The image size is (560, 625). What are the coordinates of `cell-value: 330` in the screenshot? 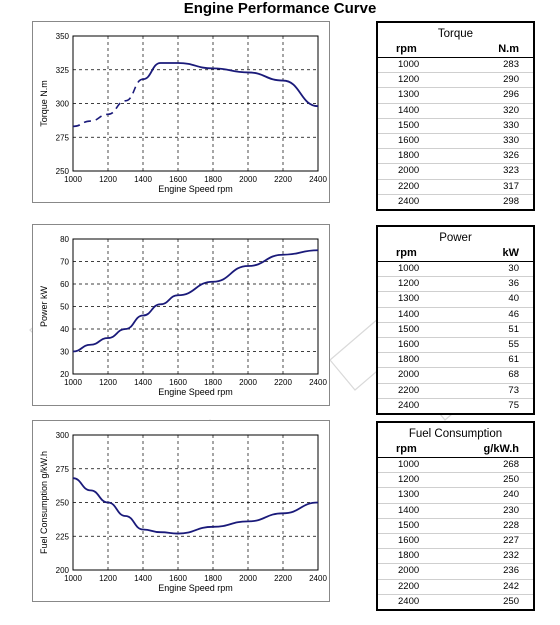 It's located at (511, 140).